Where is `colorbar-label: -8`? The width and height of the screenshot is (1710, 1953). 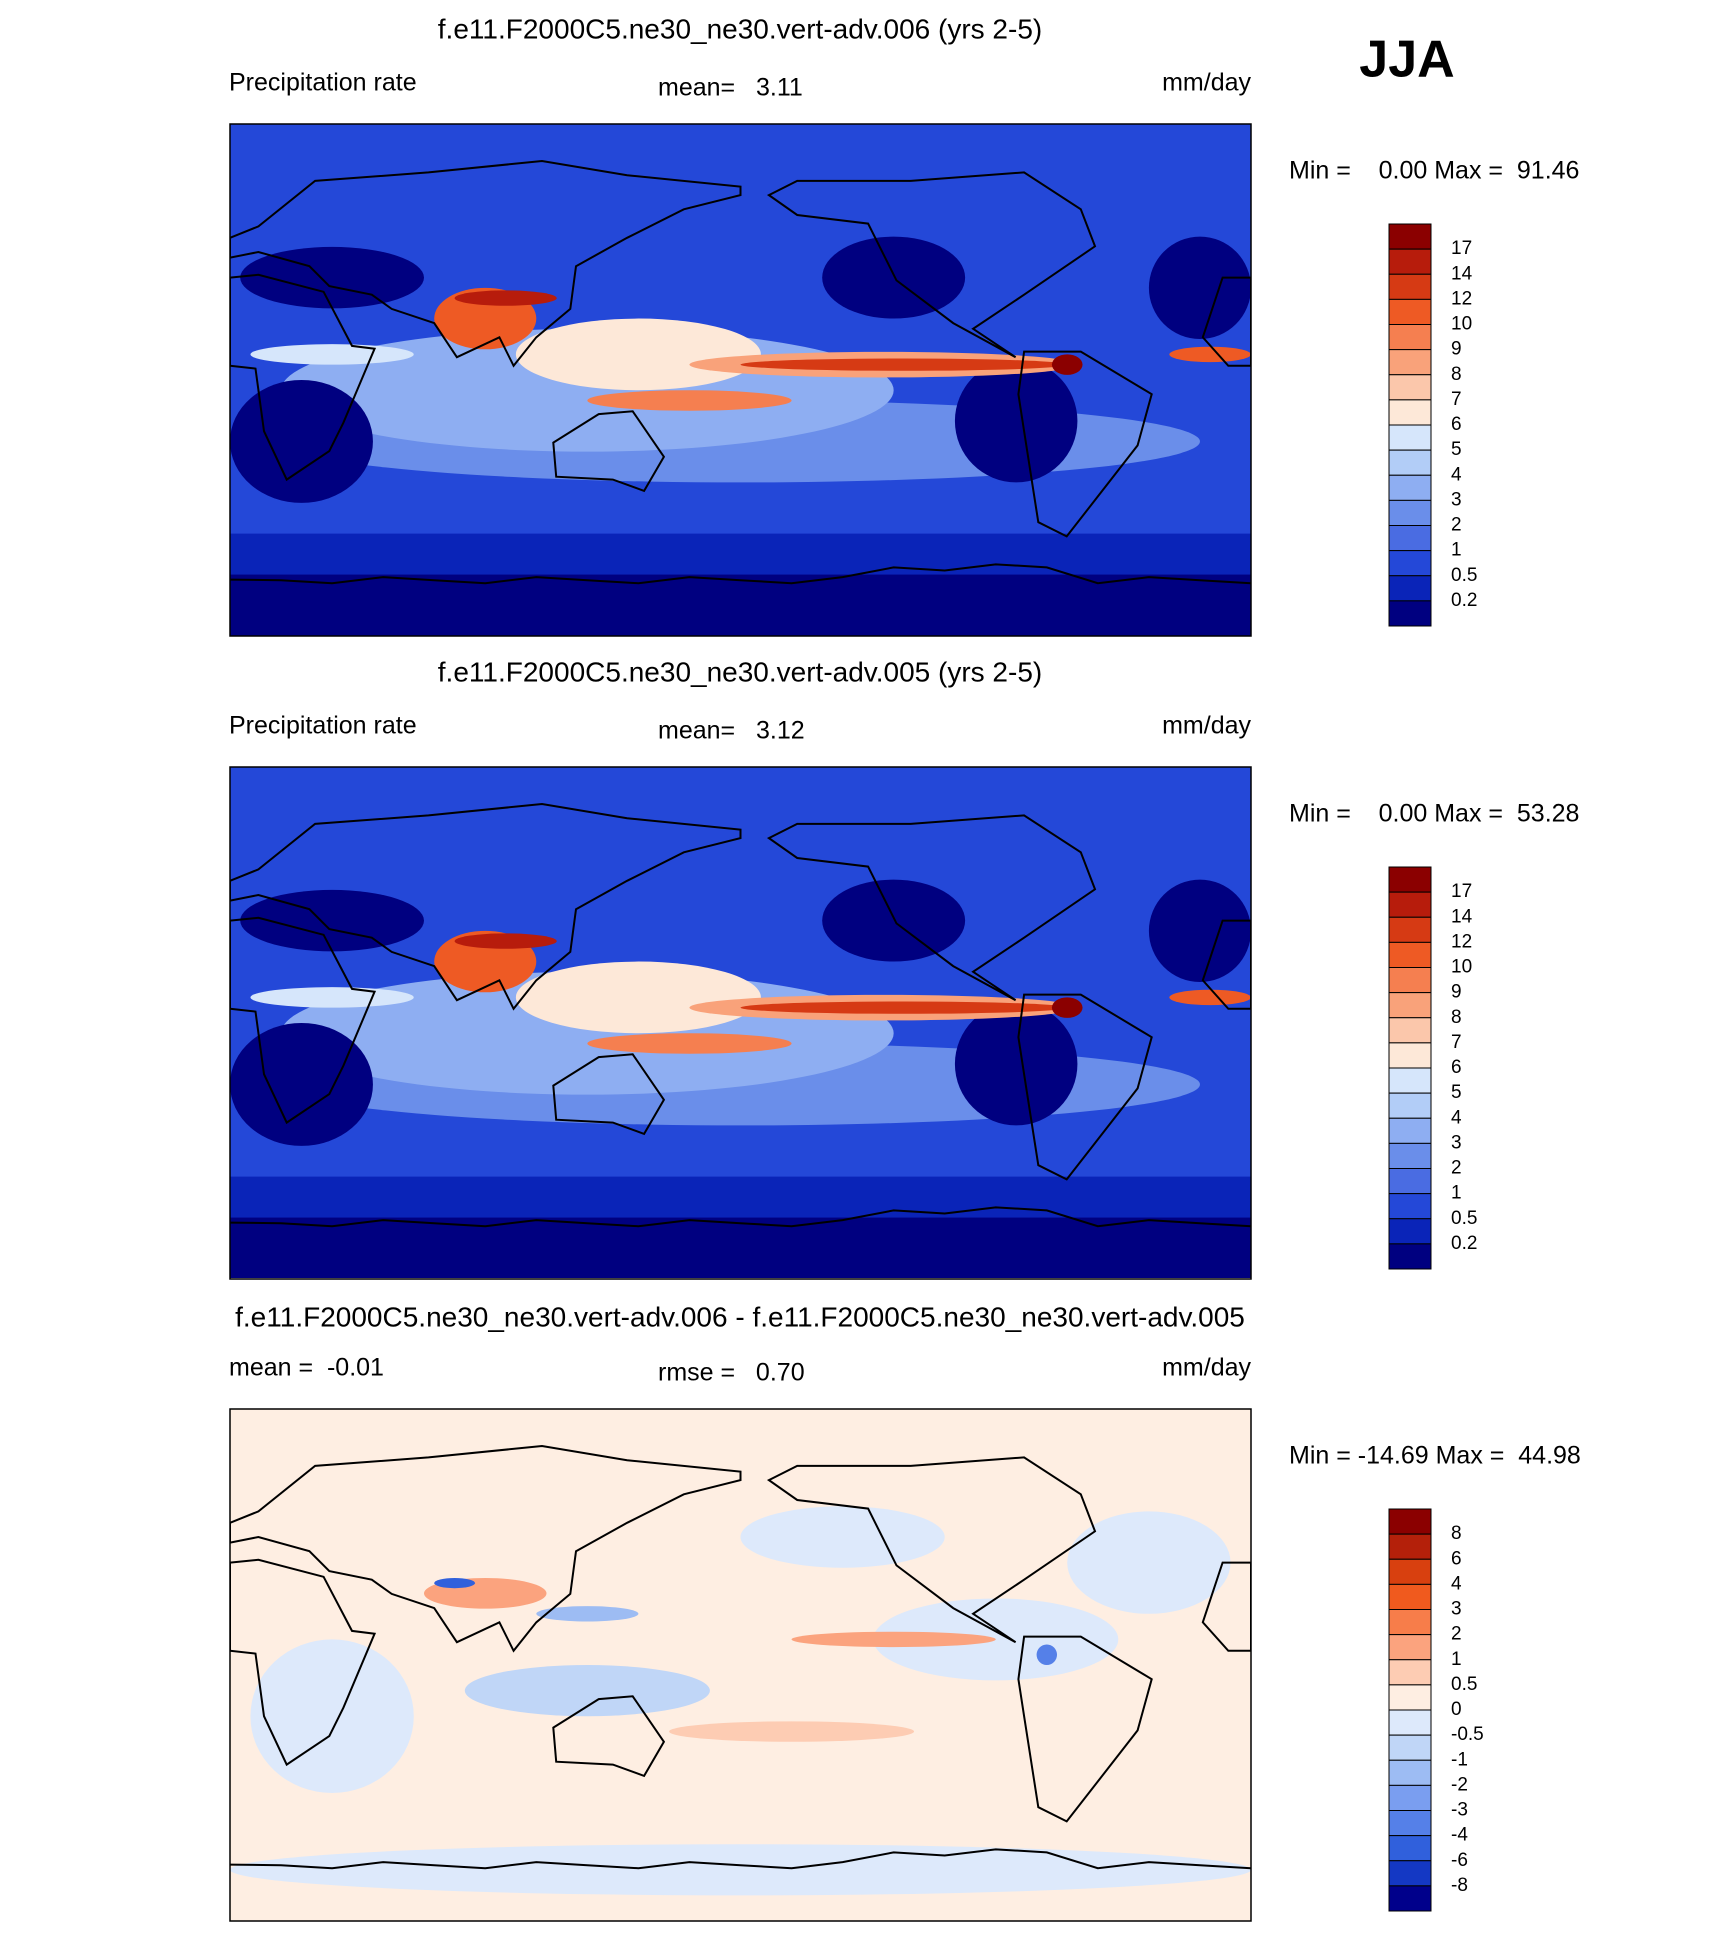 colorbar-label: -8 is located at coordinates (1459, 1885).